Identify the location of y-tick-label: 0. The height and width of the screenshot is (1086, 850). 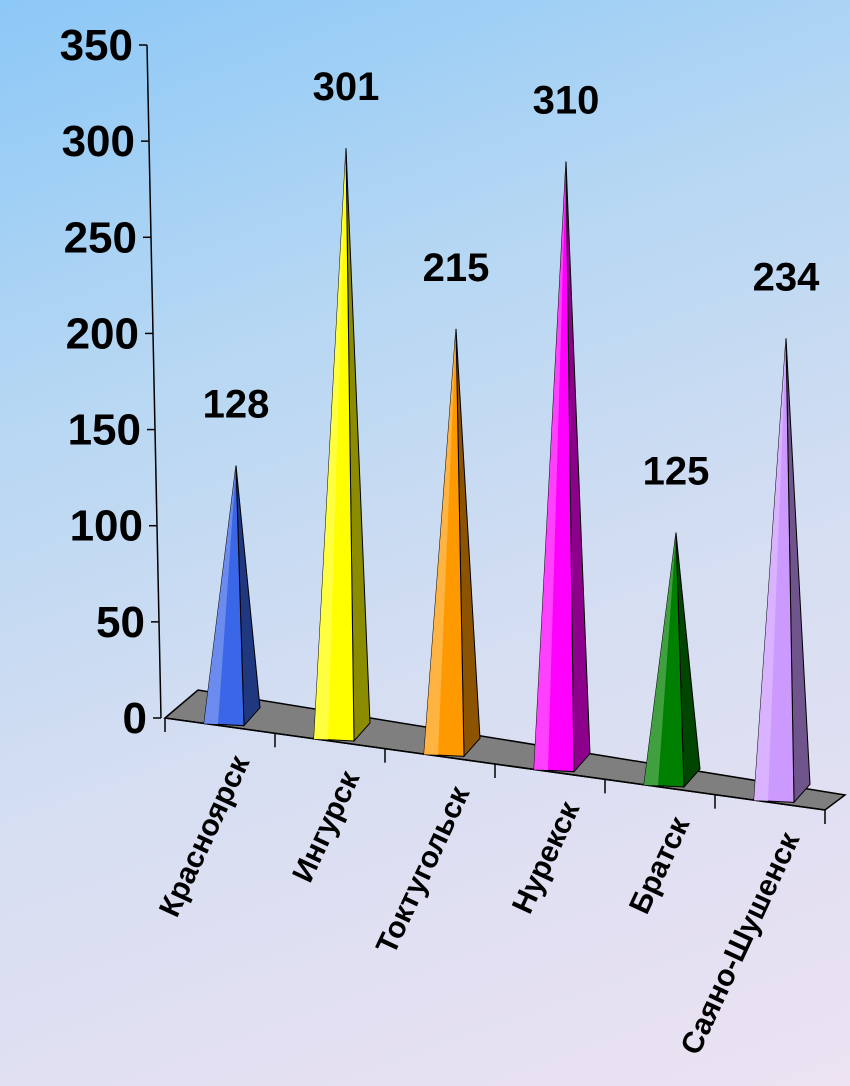
(135, 718).